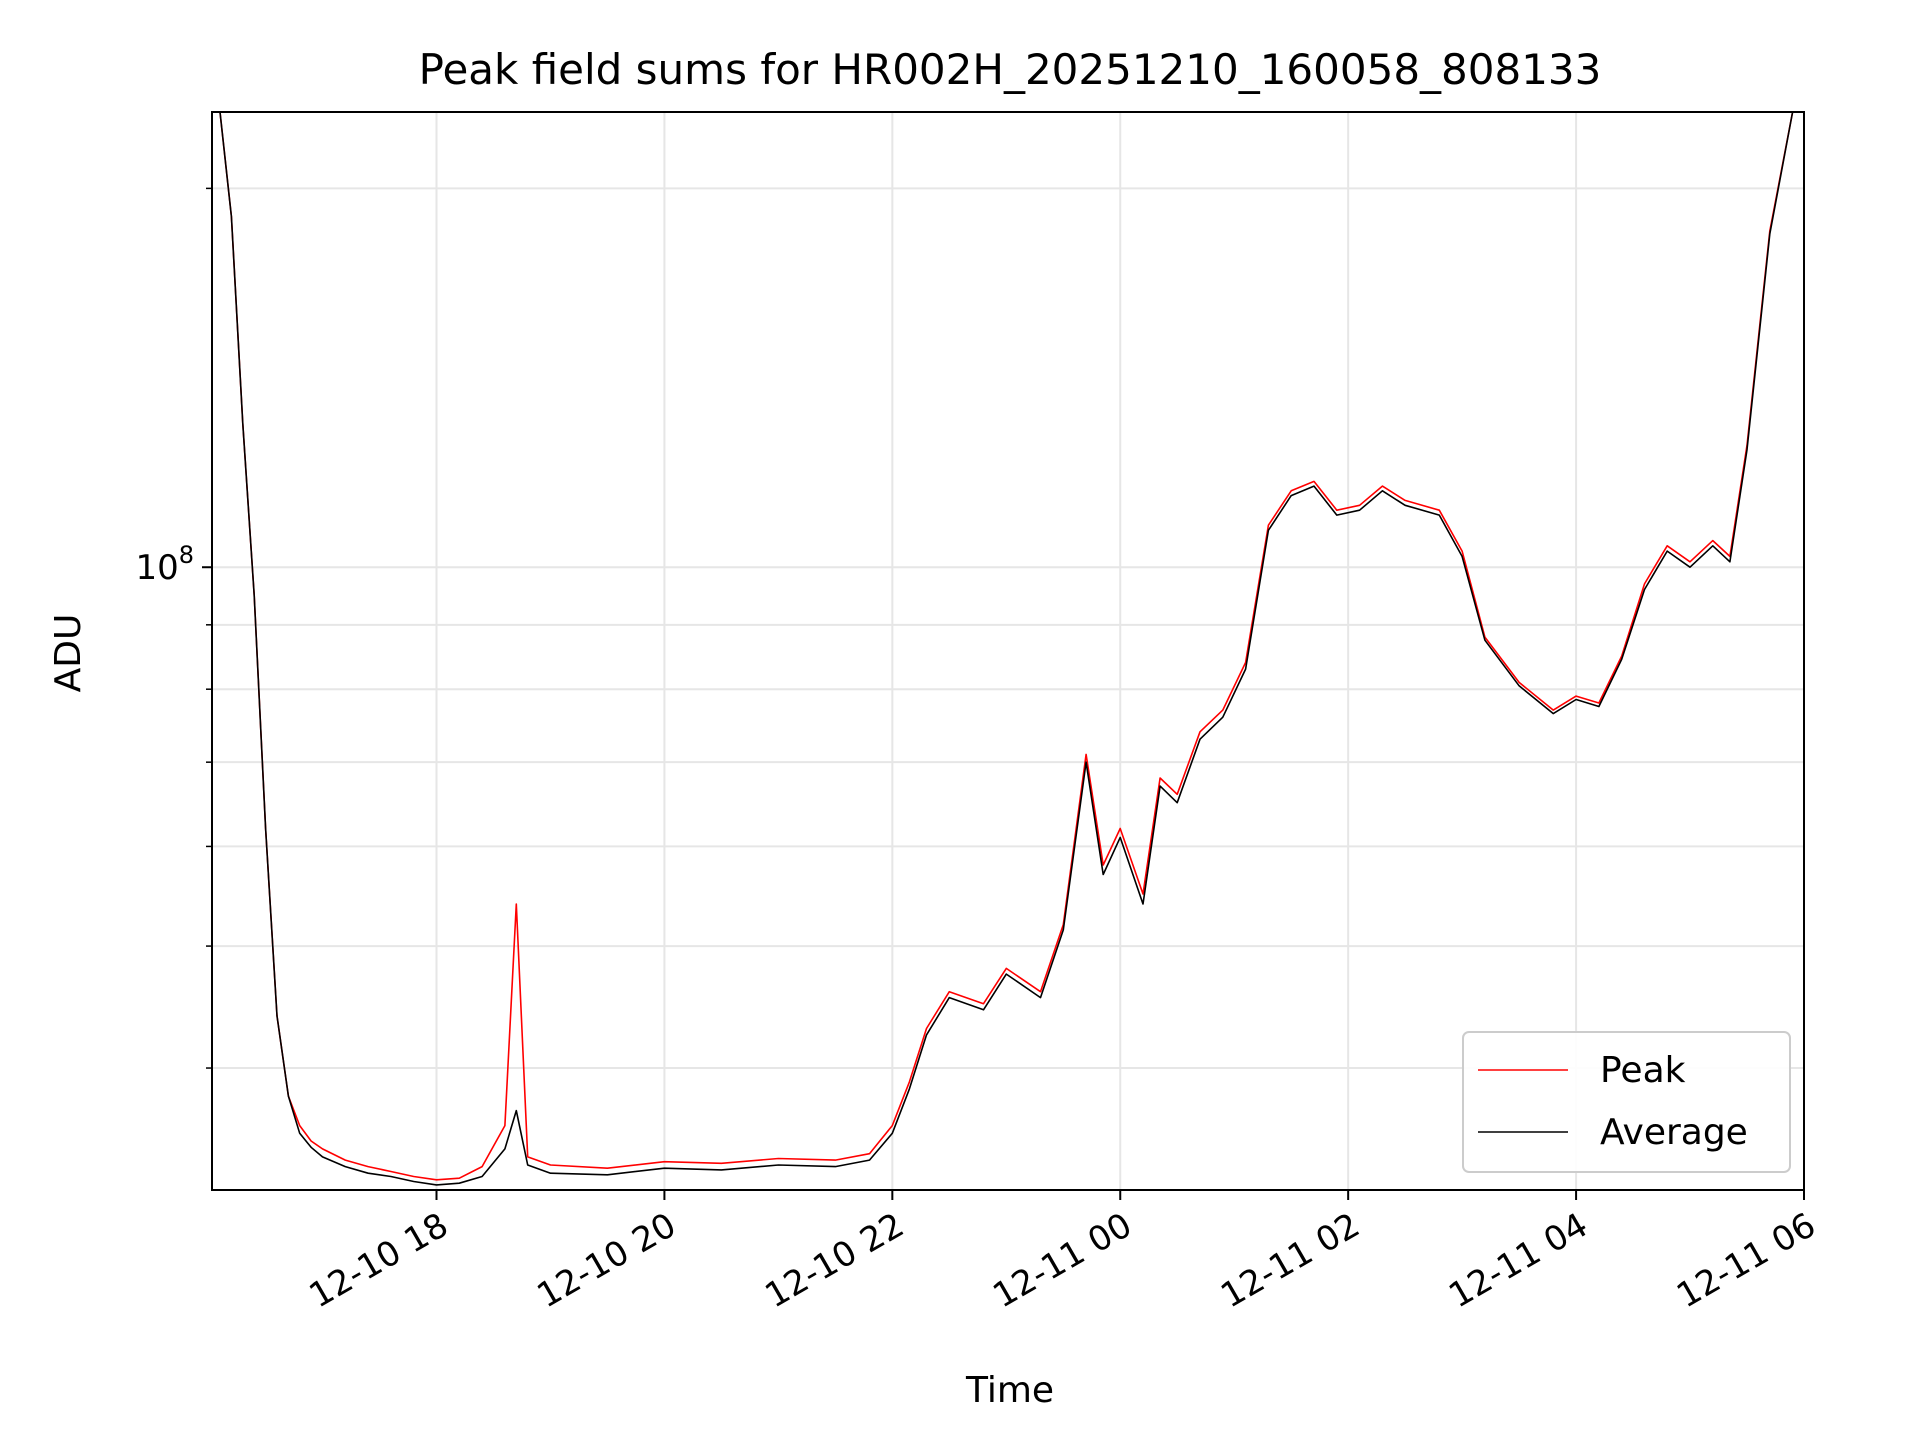  Describe the element at coordinates (68, 653) in the screenshot. I see `y-axis-label: ADU` at that location.